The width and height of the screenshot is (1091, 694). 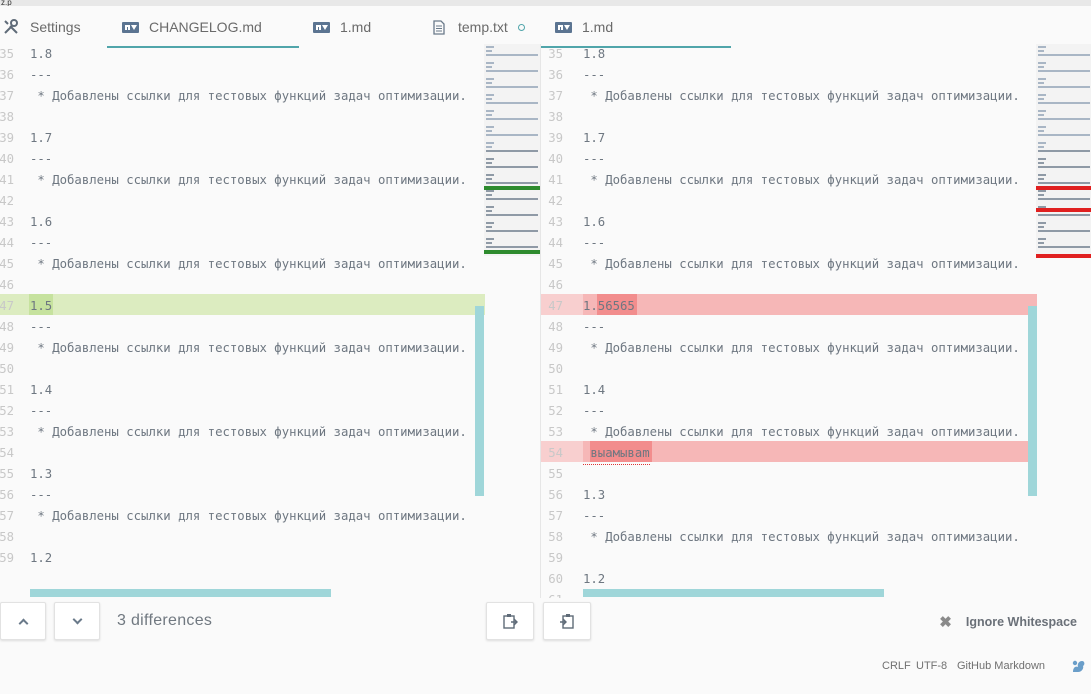 I want to click on code-line: 59, so click(x=816, y=558).